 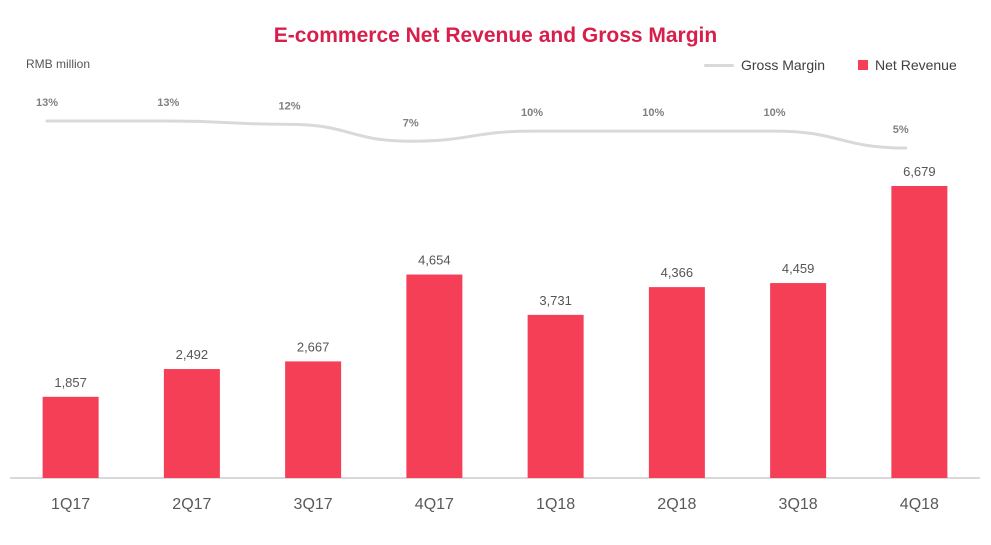 What do you see at coordinates (313, 504) in the screenshot?
I see `x-tick-label: 3Q17` at bounding box center [313, 504].